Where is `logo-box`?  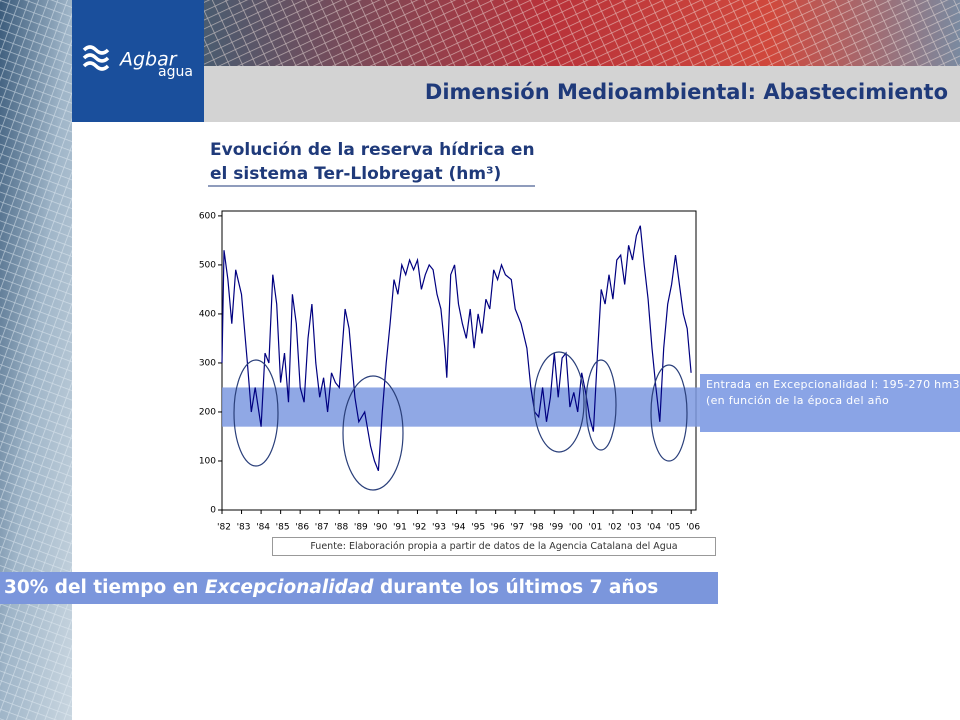 logo-box is located at coordinates (138, 61).